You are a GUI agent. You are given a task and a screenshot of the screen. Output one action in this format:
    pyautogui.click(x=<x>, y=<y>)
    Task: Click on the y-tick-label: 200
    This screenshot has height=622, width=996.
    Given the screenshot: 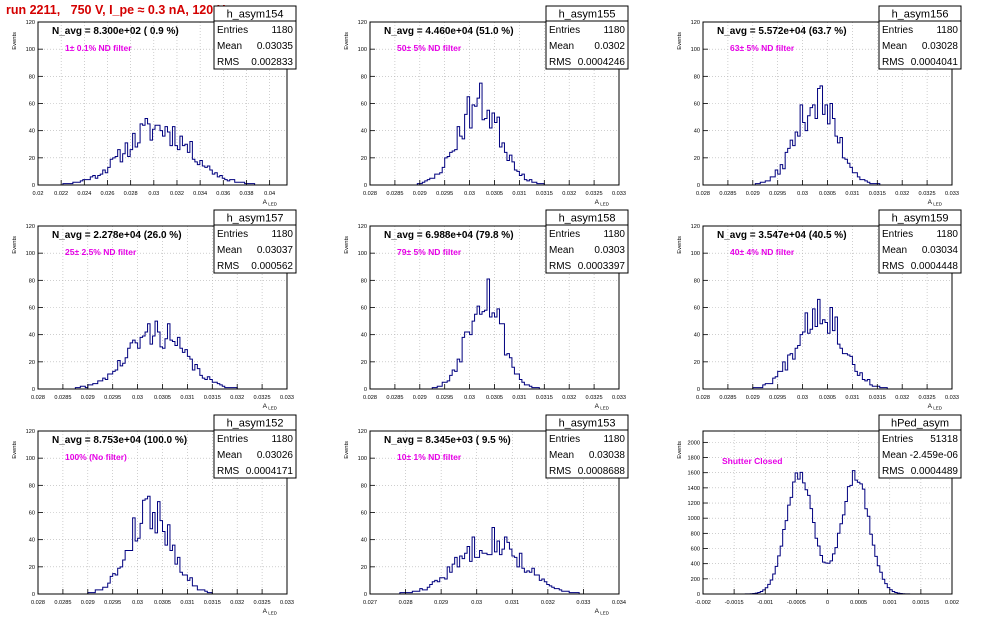 What is the action you would take?
    pyautogui.click(x=695, y=580)
    